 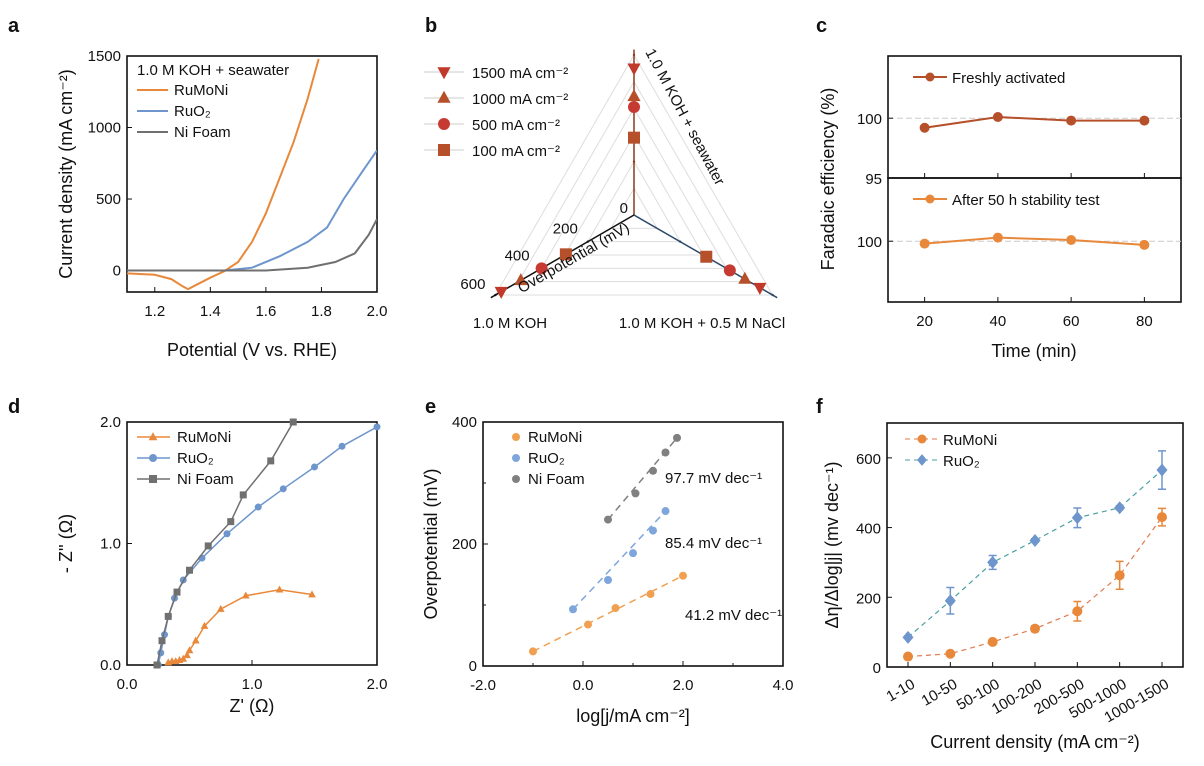 What do you see at coordinates (483, 685) in the screenshot?
I see `x-tick-label: -2.0` at bounding box center [483, 685].